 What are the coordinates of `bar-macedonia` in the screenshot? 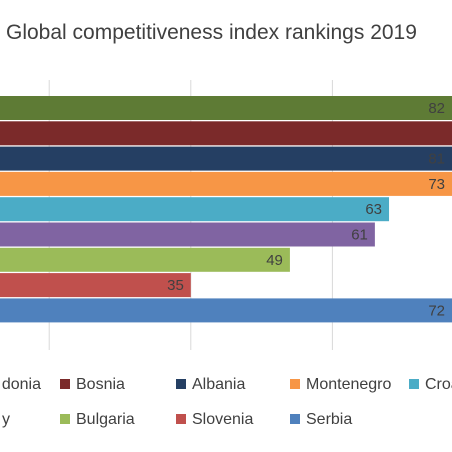 It's located at (226, 108).